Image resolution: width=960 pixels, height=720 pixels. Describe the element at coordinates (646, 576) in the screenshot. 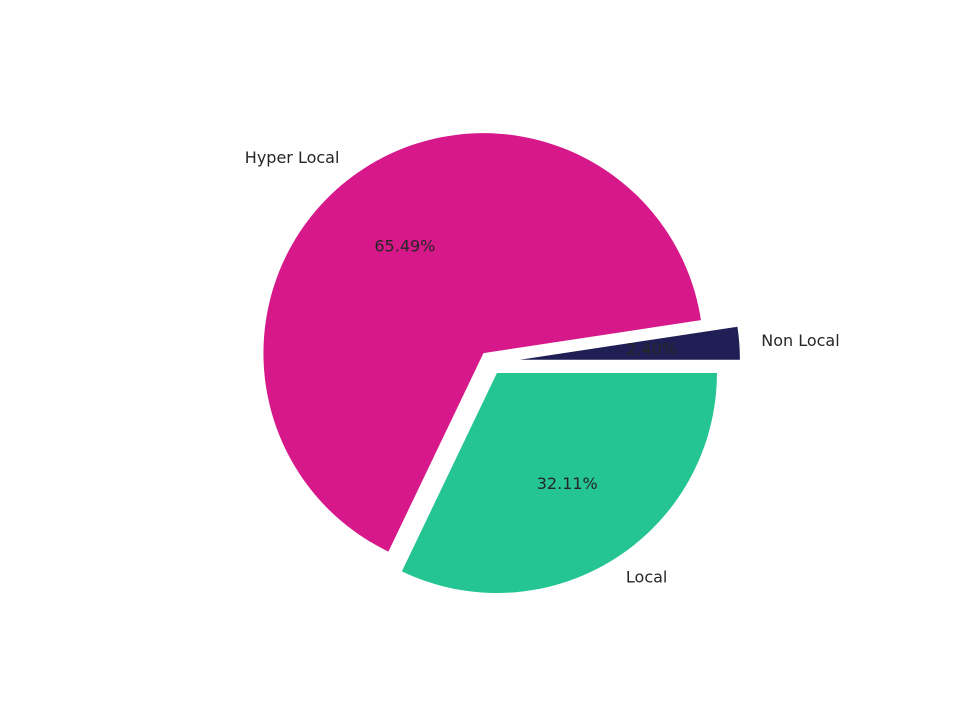

I see `slice-label: Local` at that location.